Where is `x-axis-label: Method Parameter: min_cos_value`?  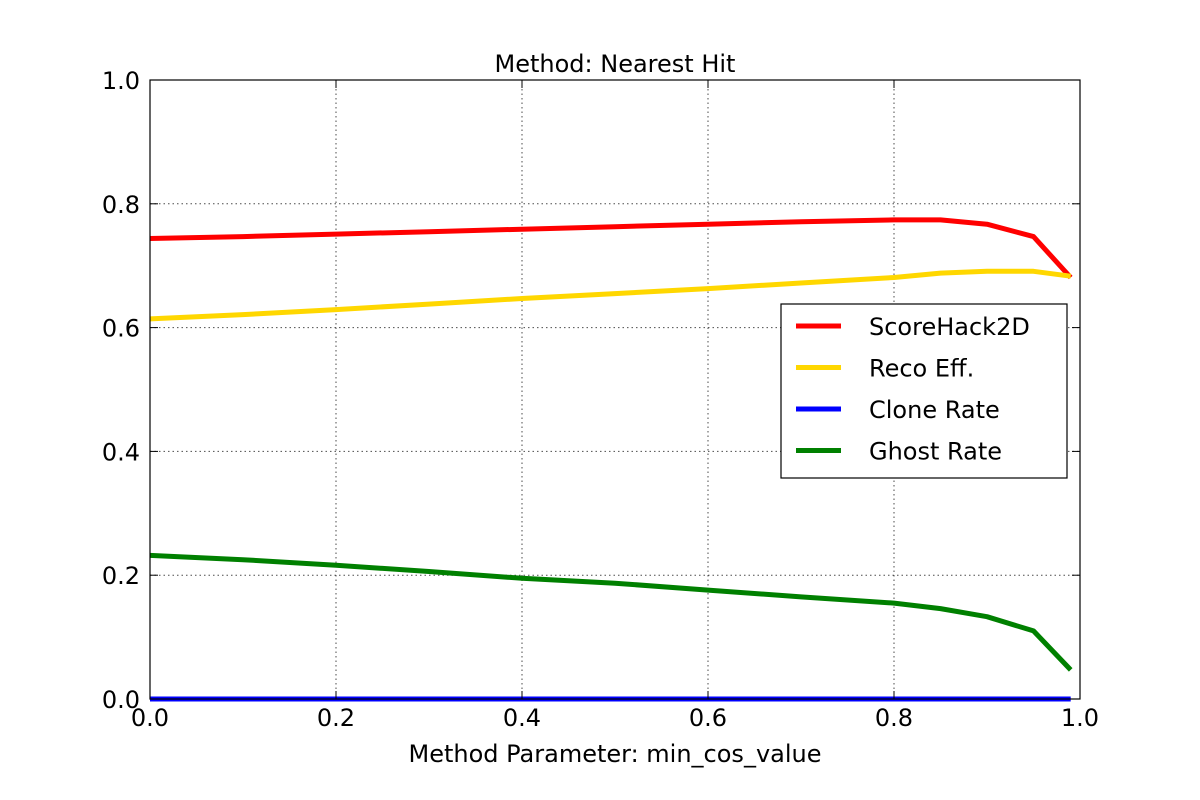 x-axis-label: Method Parameter: min_cos_value is located at coordinates (615, 754).